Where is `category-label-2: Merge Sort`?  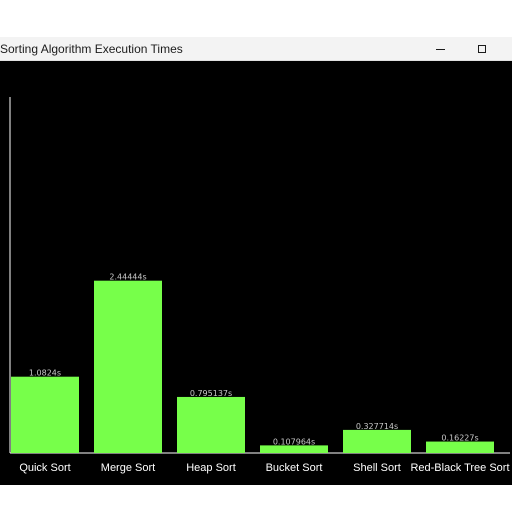
category-label-2: Merge Sort is located at coordinates (128, 468).